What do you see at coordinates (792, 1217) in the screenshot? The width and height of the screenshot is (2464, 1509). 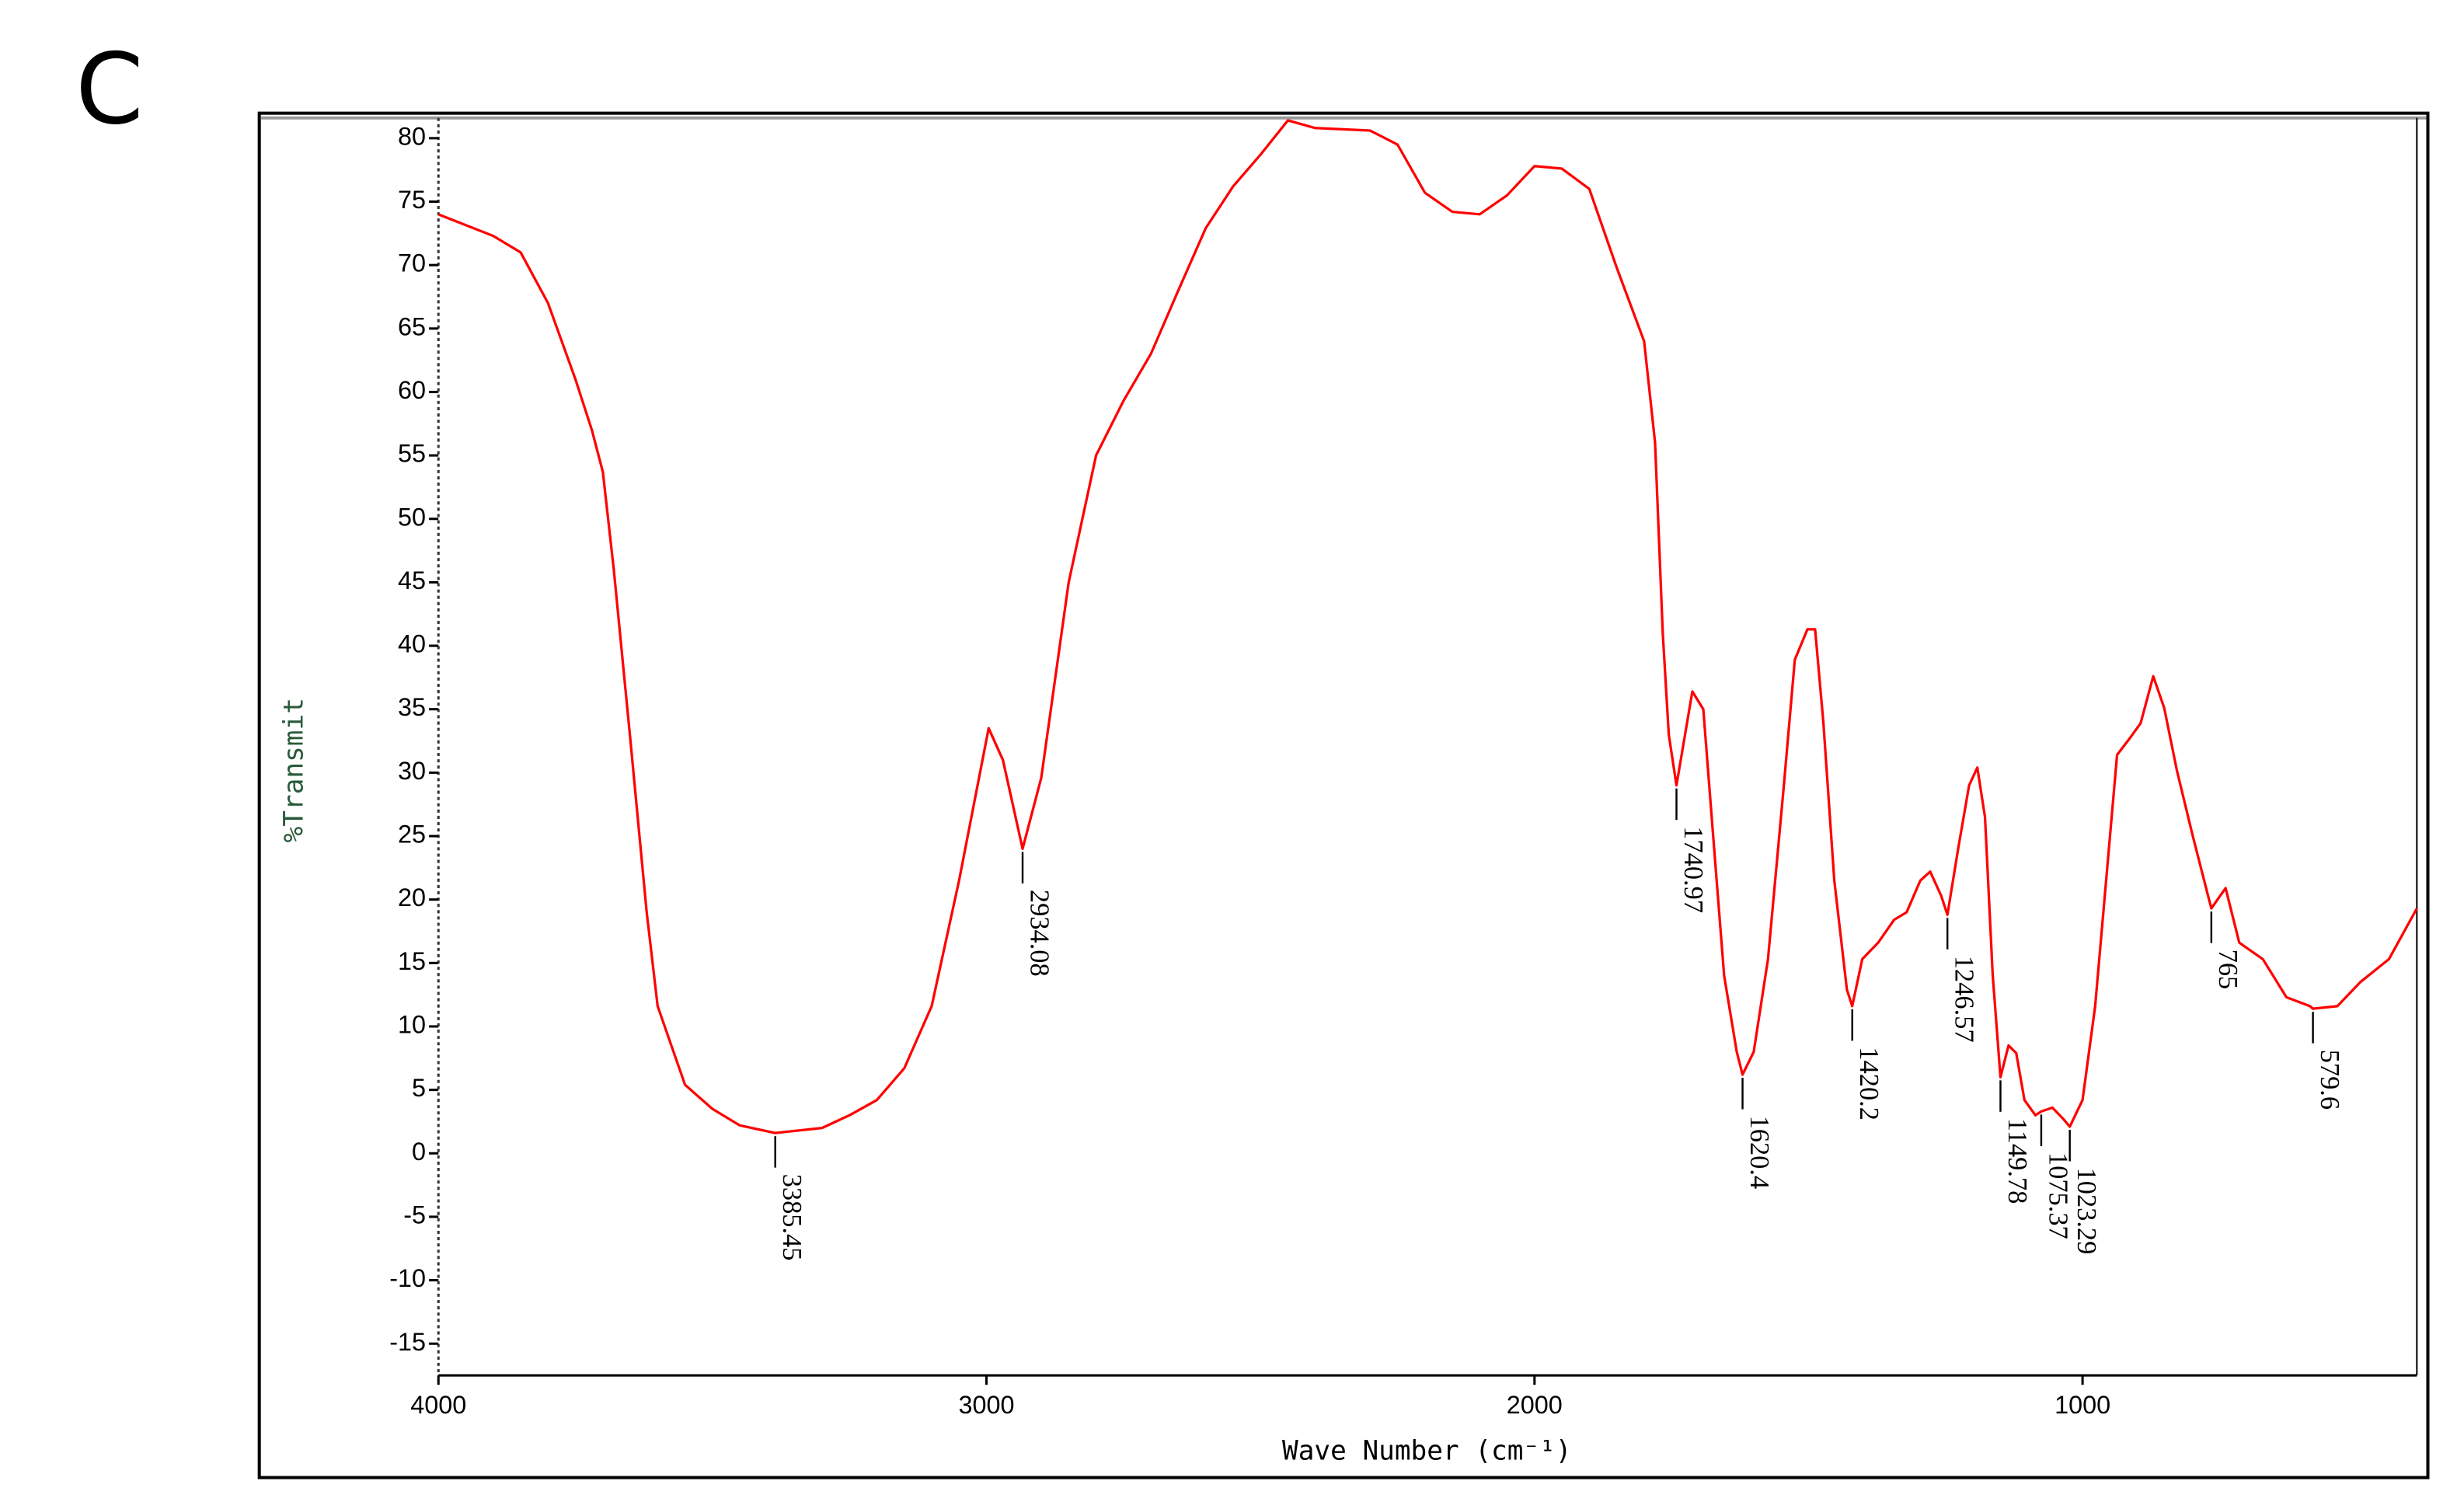 I see `peak-label: 3385.45` at bounding box center [792, 1217].